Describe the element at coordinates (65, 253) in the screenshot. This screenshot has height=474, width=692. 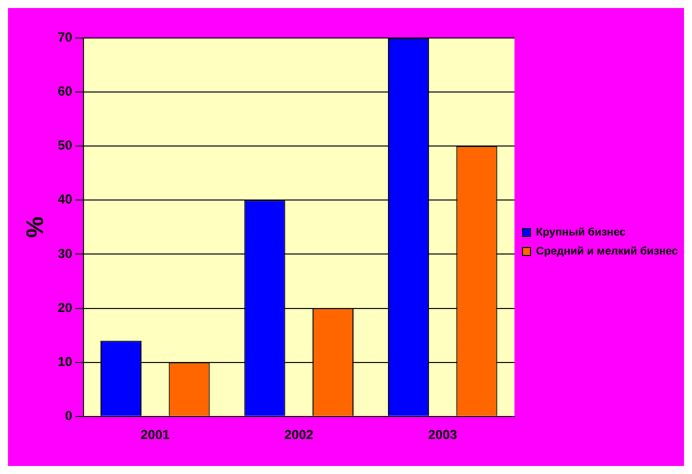
I see `y-tick-label: 30` at that location.